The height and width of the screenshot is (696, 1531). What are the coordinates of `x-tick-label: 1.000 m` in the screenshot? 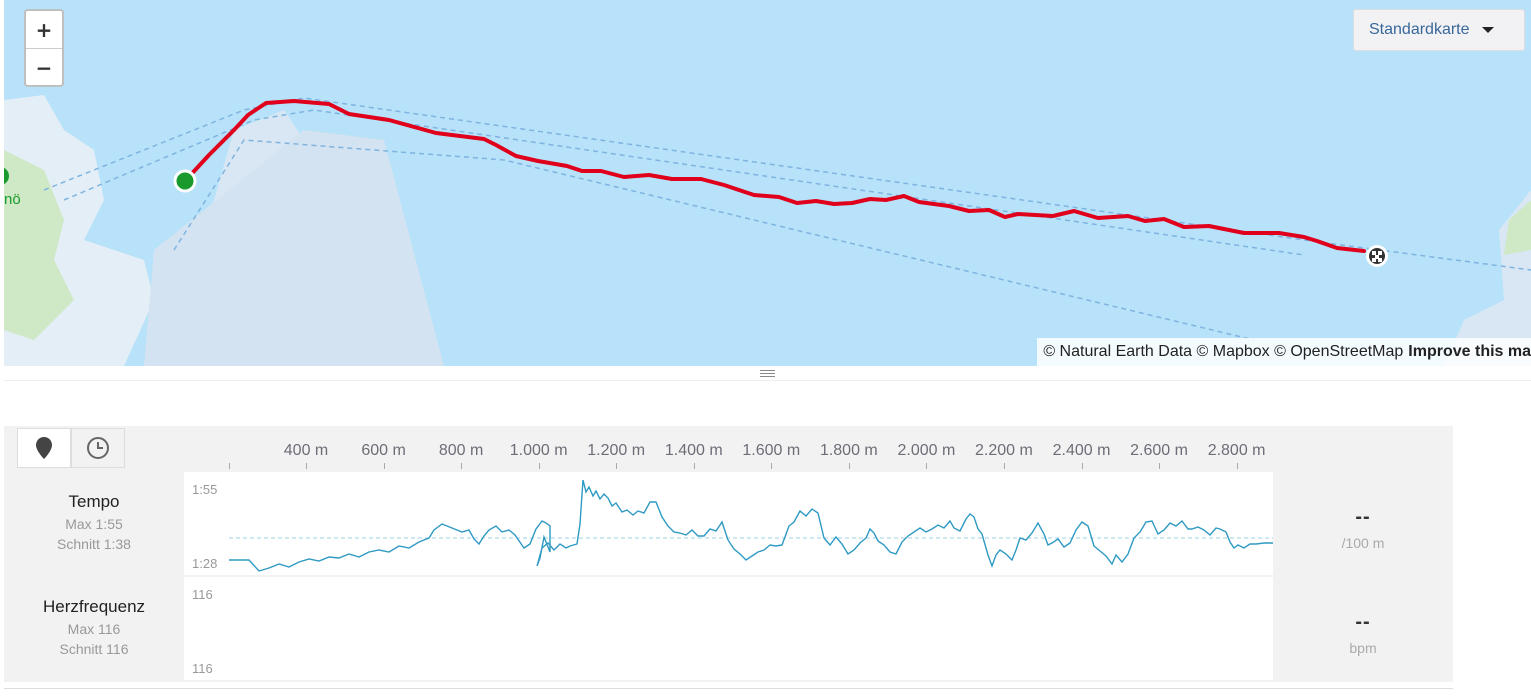 It's located at (538, 450).